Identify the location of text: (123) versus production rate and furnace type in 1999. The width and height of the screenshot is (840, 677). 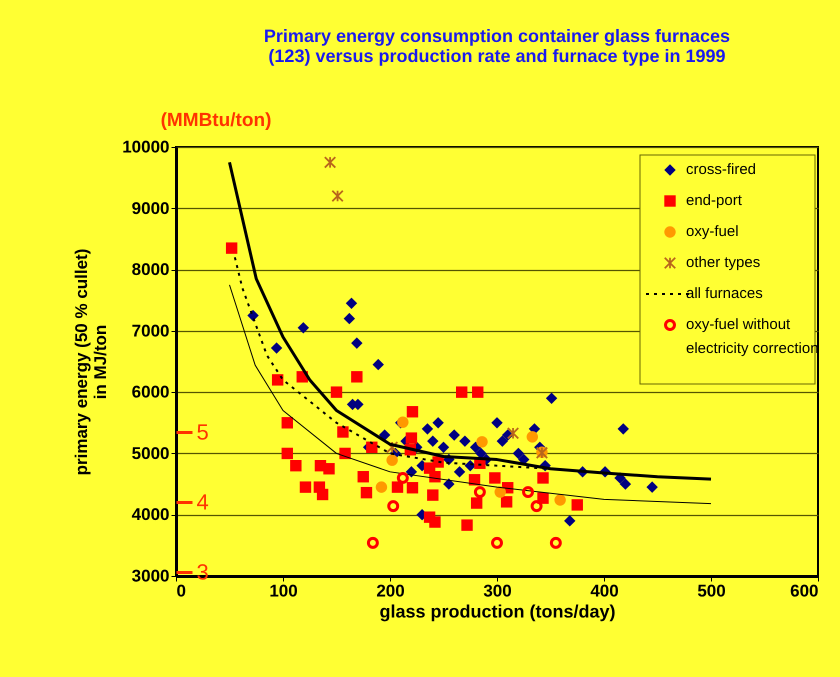
(497, 56).